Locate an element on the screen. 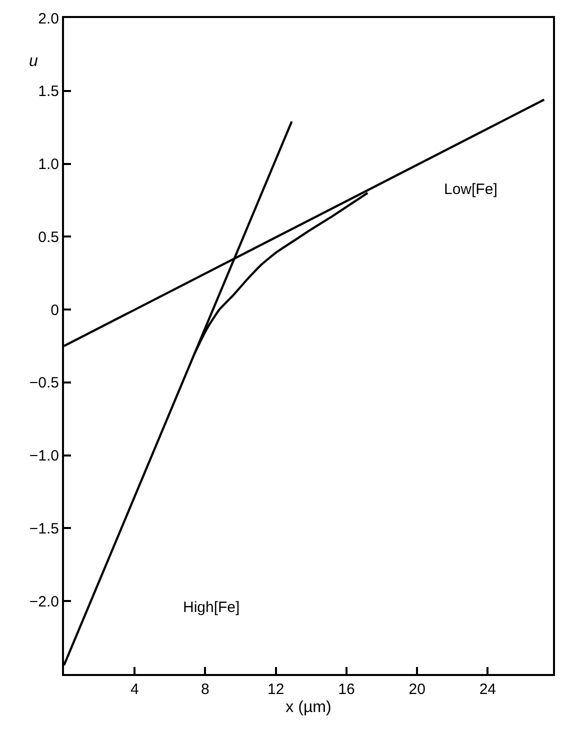 This screenshot has height=730, width=563. annotation: High[Fe] is located at coordinates (211, 607).